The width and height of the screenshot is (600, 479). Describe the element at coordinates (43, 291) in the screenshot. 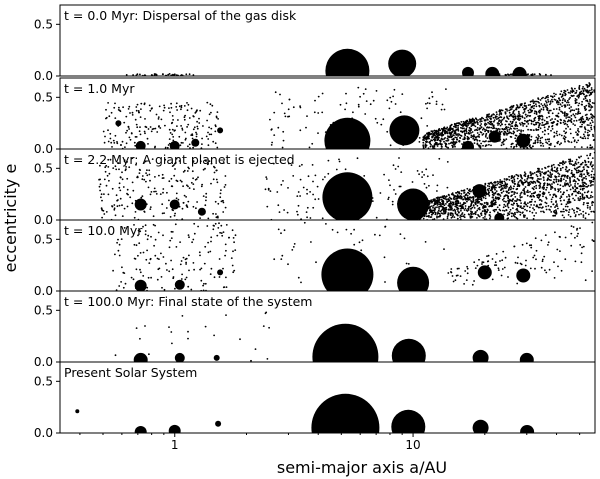

I see `y-tick-label: 0.0` at that location.